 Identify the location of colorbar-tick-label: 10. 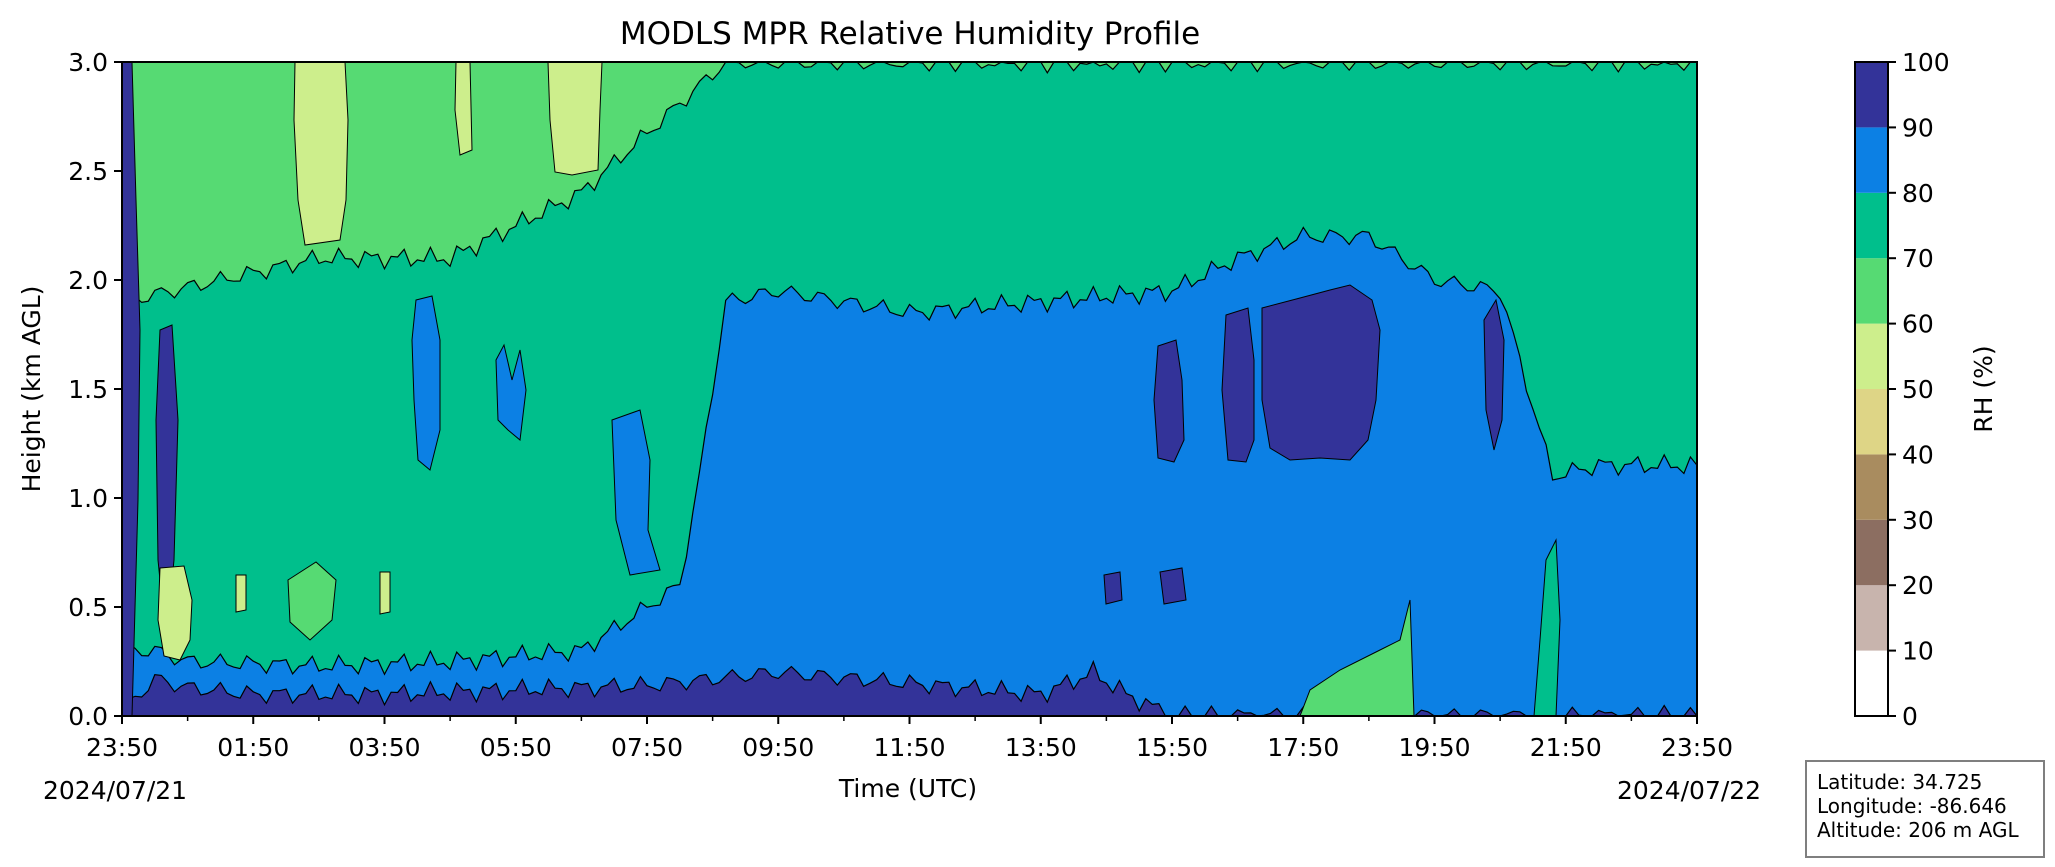
(1918, 651).